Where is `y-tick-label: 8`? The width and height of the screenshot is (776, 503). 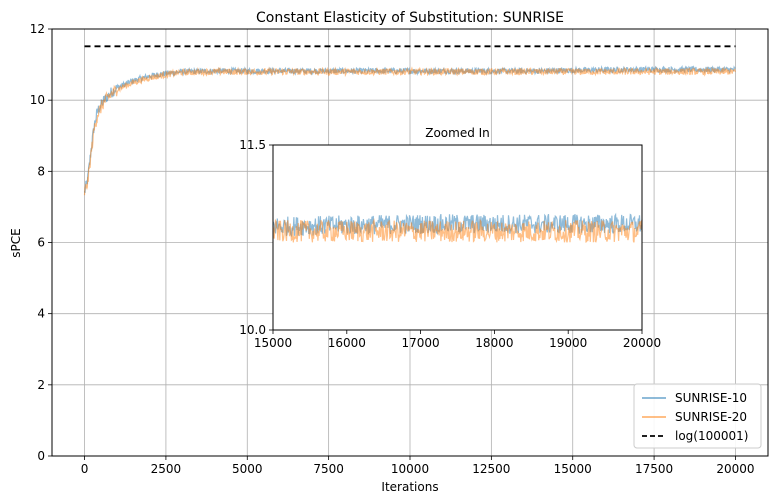
y-tick-label: 8 is located at coordinates (41, 171).